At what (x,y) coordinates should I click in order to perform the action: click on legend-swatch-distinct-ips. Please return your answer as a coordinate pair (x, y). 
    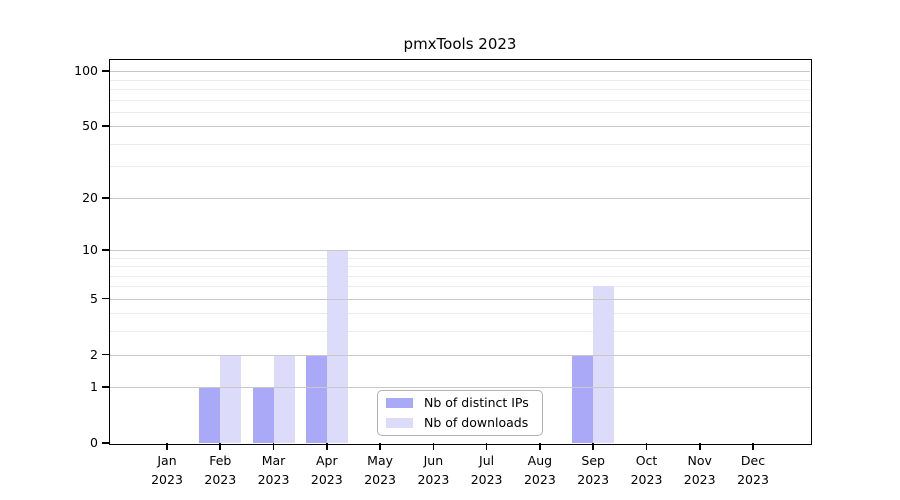
    Looking at the image, I should click on (399, 403).